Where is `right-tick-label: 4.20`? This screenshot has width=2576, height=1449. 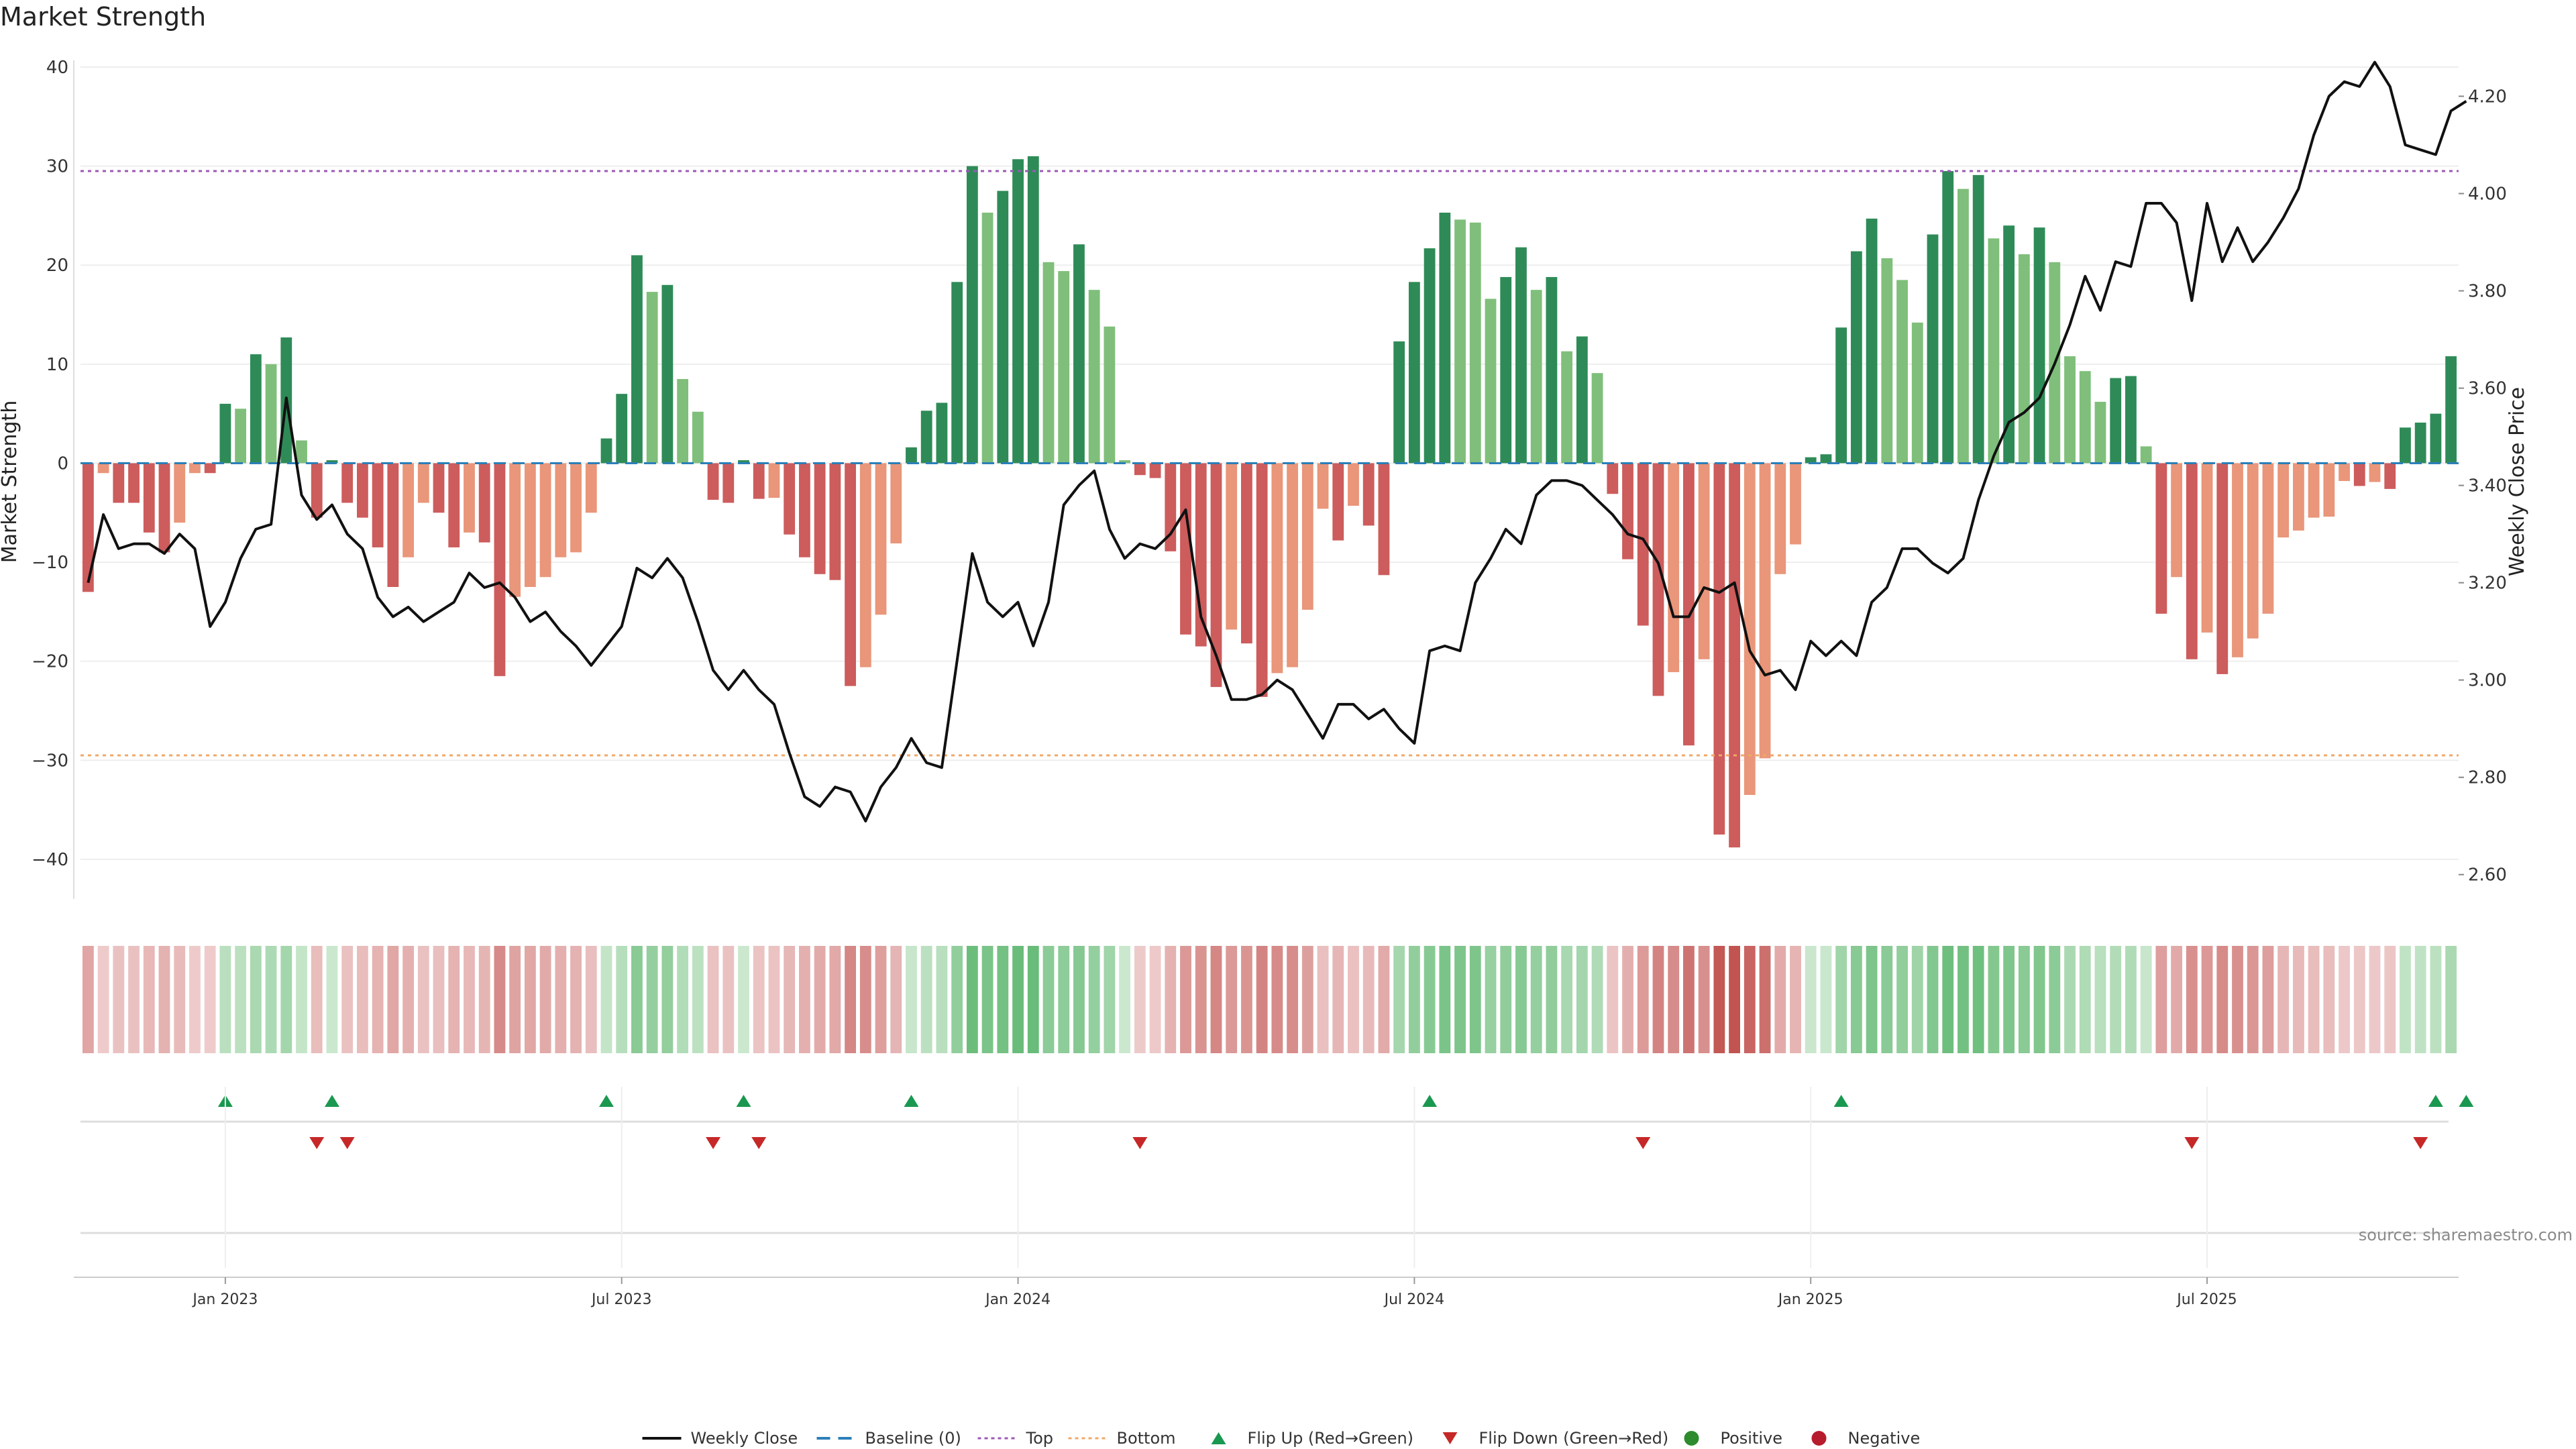 right-tick-label: 4.20 is located at coordinates (2487, 97).